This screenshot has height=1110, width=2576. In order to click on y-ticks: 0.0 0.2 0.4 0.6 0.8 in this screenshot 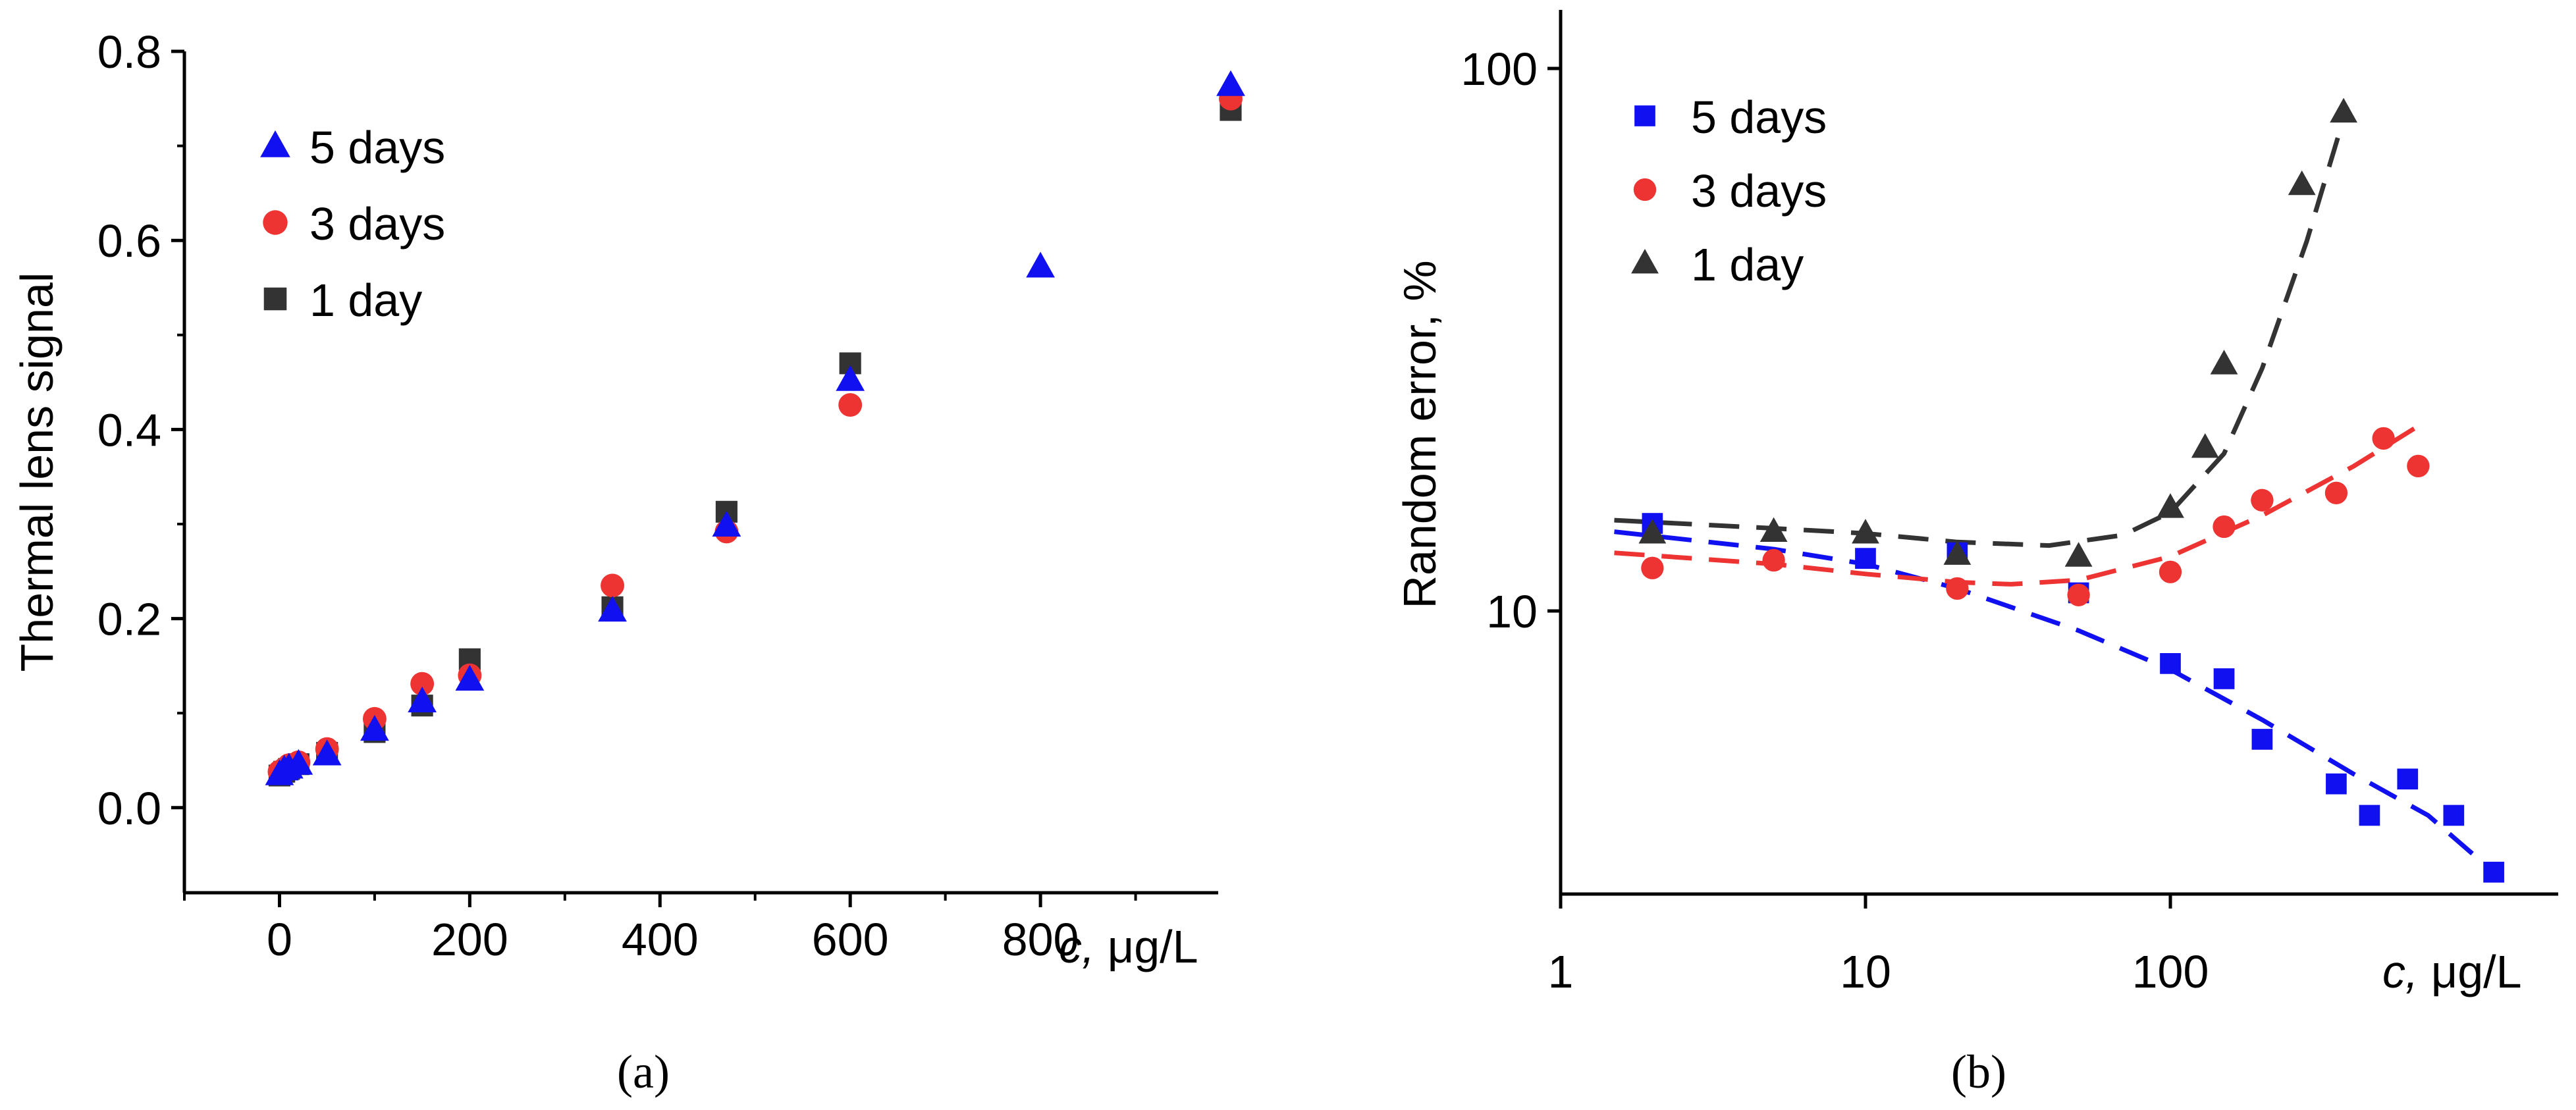, I will do `click(140, 430)`.